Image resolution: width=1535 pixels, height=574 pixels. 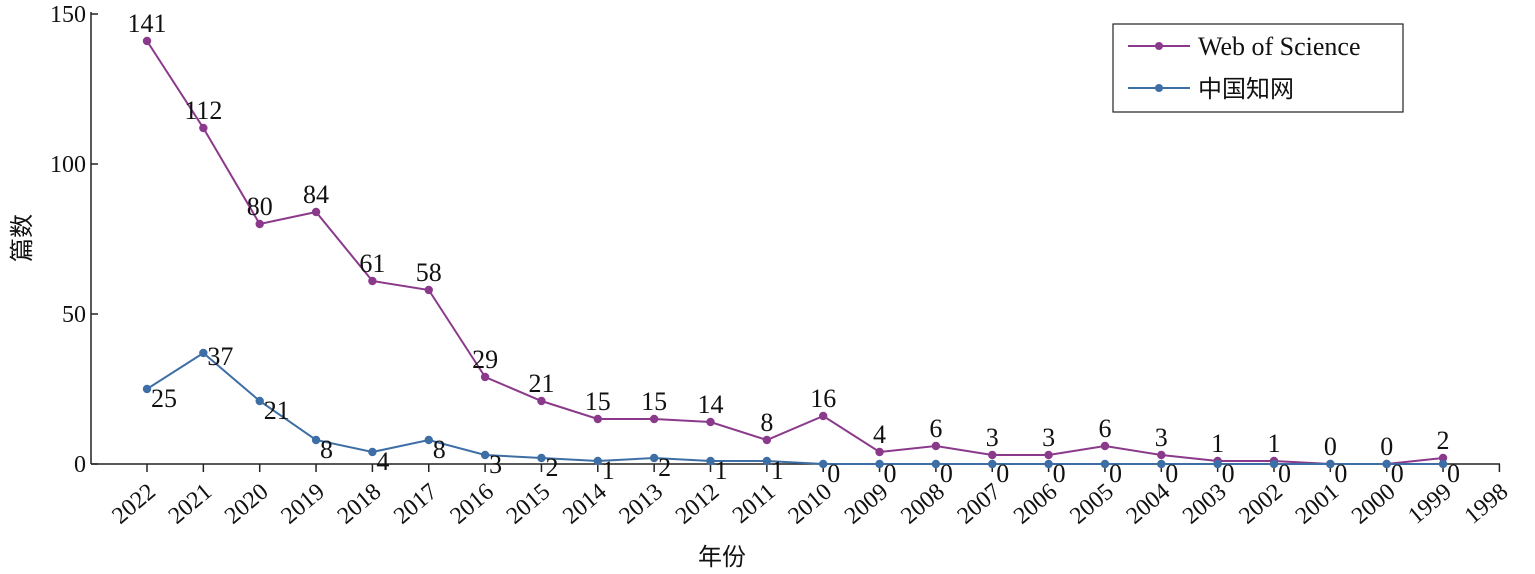 I want to click on y-tick-label: 50, so click(x=74, y=315).